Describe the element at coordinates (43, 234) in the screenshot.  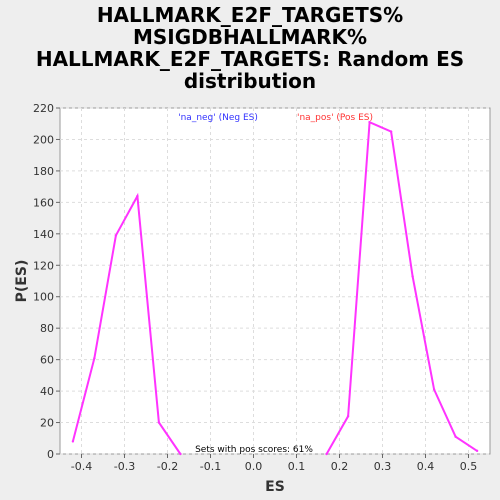
I see `y-tick-label-7: 140` at that location.